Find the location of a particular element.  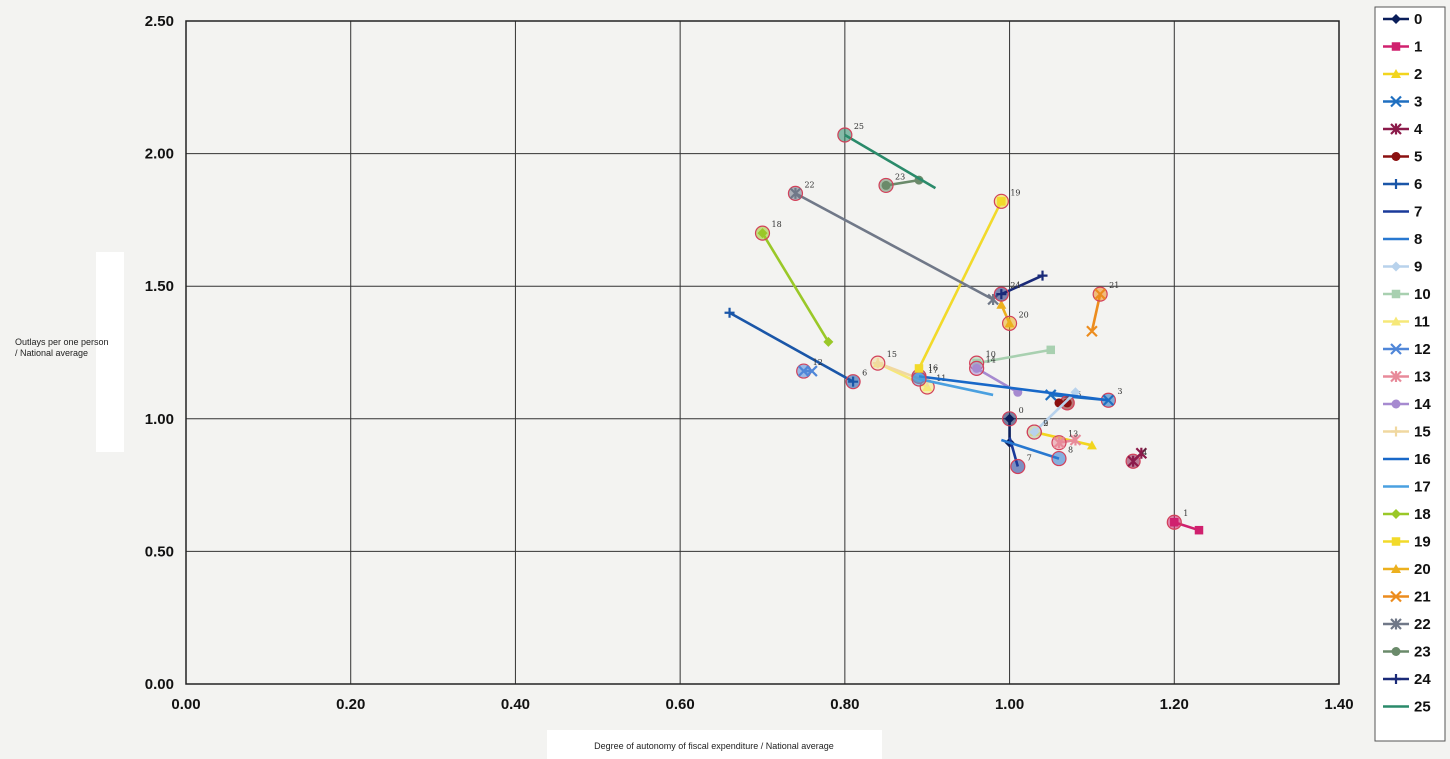

legend-item-20: 20 is located at coordinates (1407, 569).